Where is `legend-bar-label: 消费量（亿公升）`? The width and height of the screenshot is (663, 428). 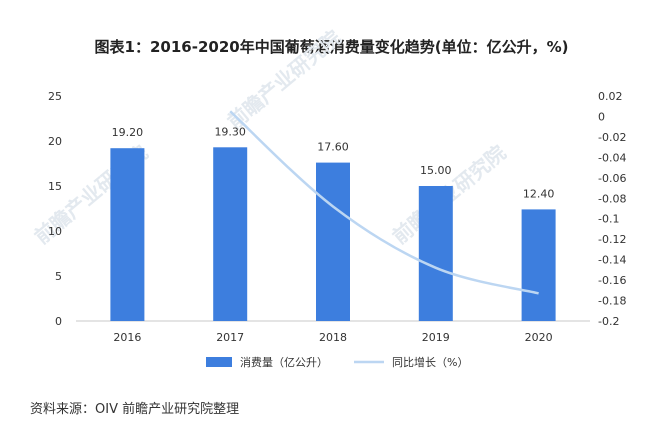 legend-bar-label: 消费量（亿公升） is located at coordinates (284, 362).